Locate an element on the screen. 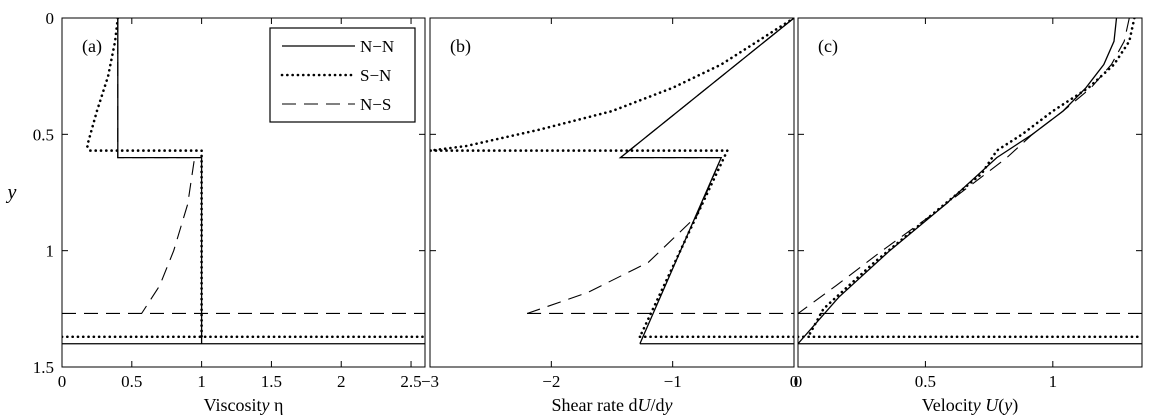 The image size is (1157, 420). y-tick-label: 0 is located at coordinates (50, 18).